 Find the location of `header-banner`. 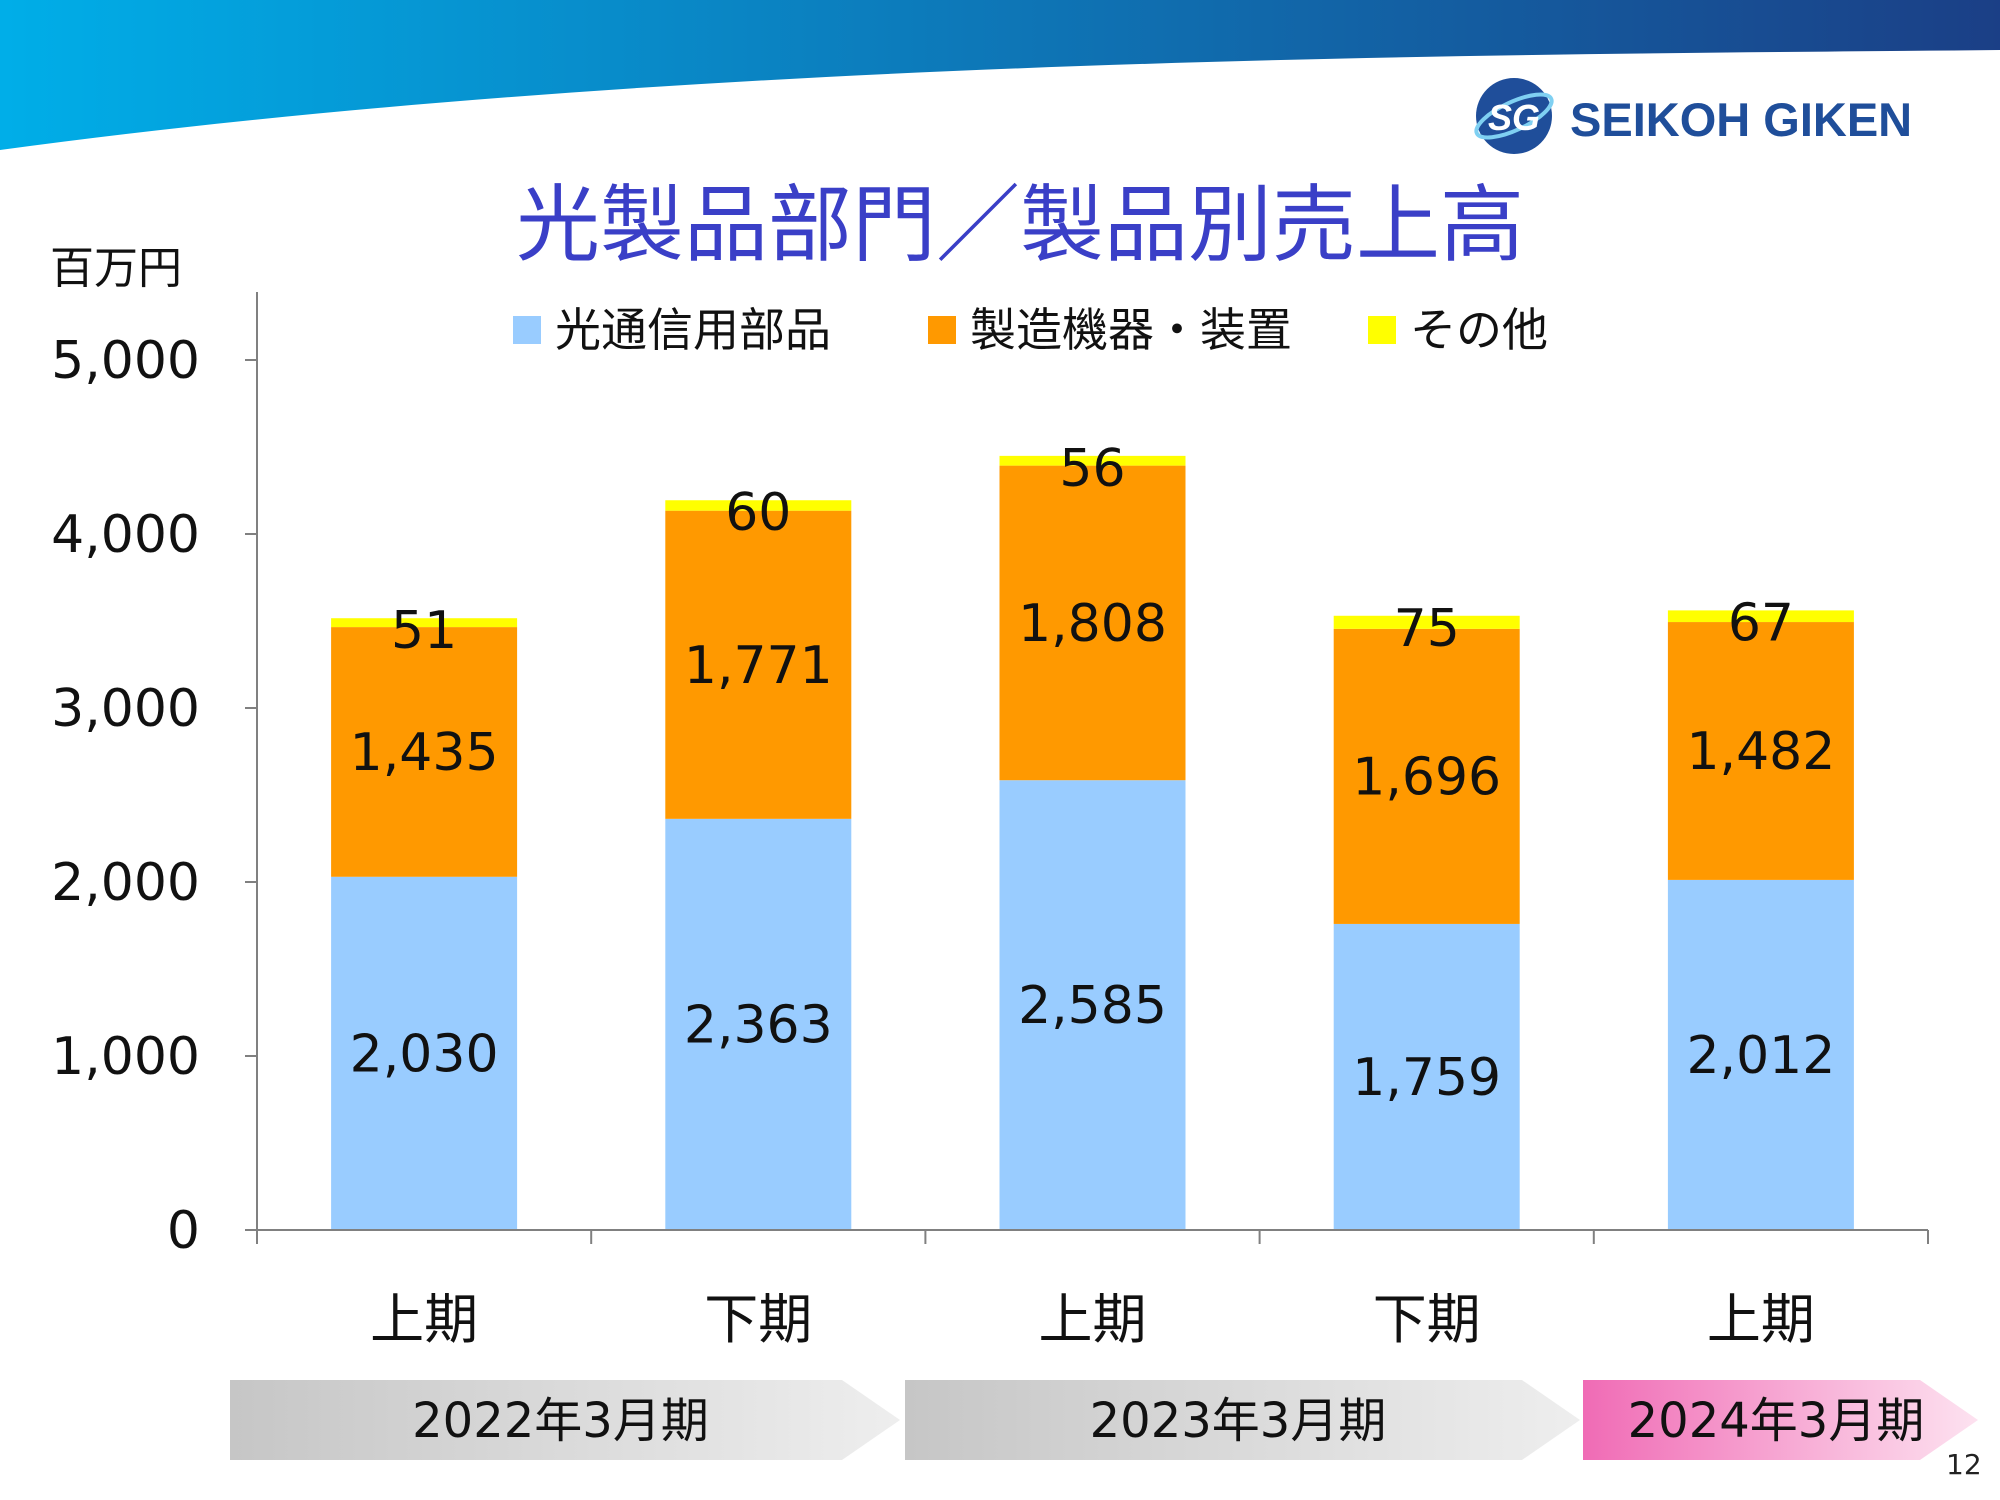

header-banner is located at coordinates (1000, 75).